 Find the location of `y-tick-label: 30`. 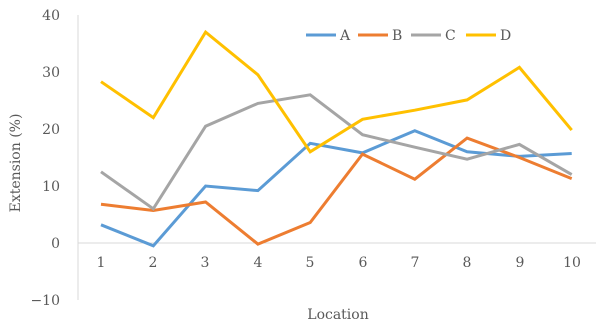

y-tick-label: 30 is located at coordinates (51, 73).